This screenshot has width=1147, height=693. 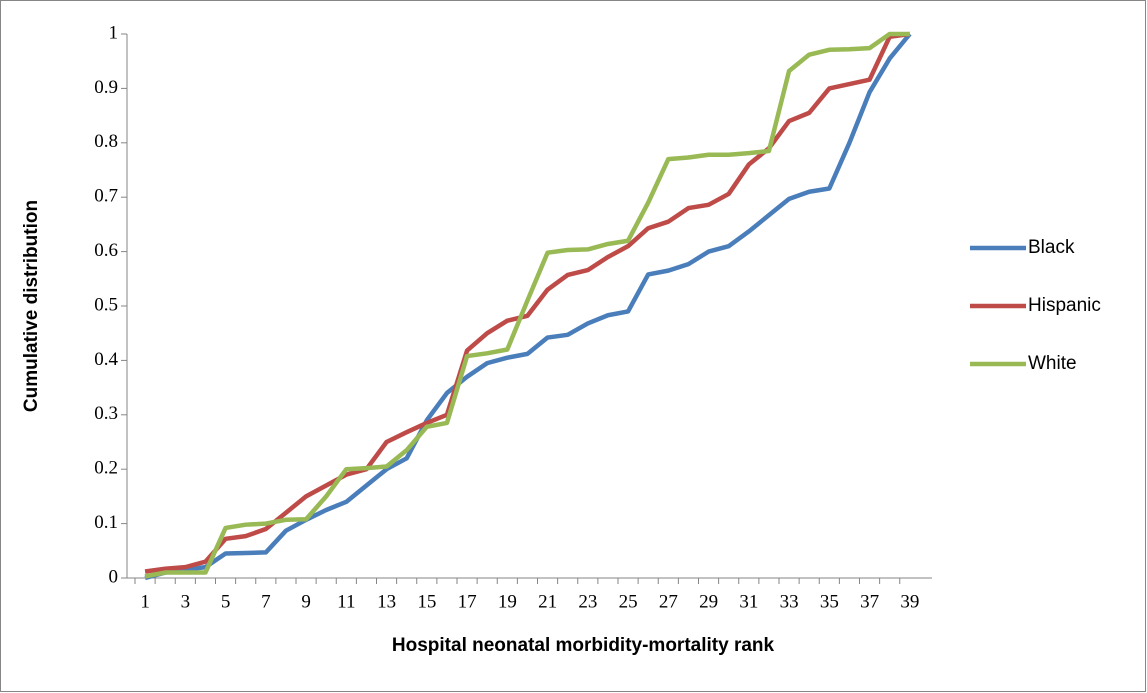 I want to click on x-tick-label: 17, so click(x=467, y=601).